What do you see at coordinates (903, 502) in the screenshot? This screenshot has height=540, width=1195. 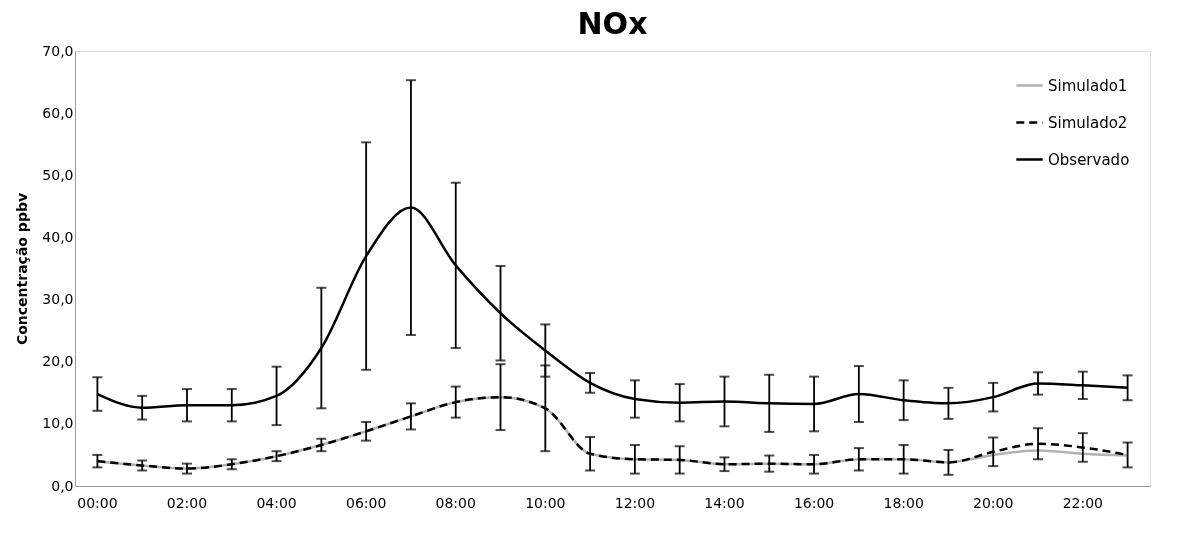 I see `x-tick-label: 18:00` at bounding box center [903, 502].